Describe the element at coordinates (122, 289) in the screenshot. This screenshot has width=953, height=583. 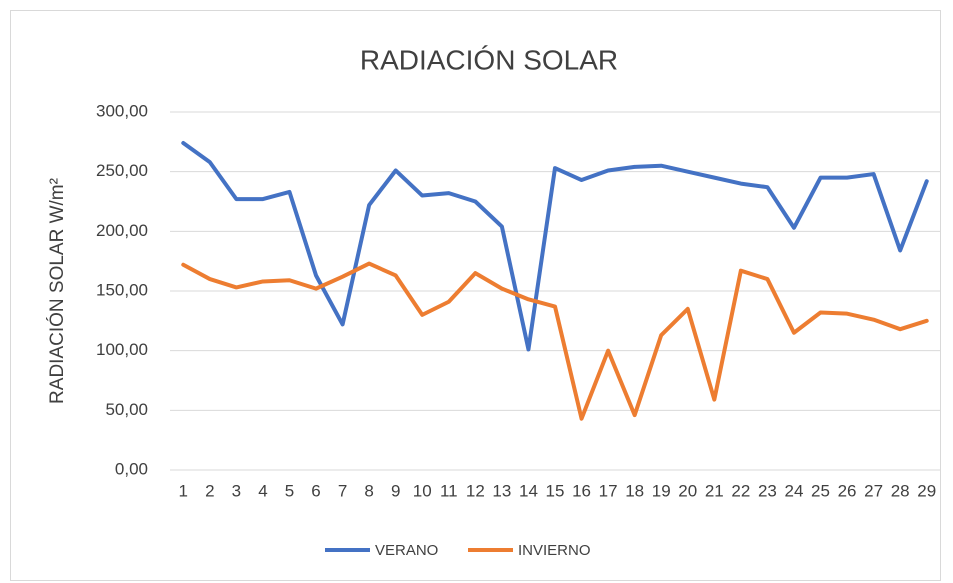
I see `y-tick-label: 150,00` at that location.